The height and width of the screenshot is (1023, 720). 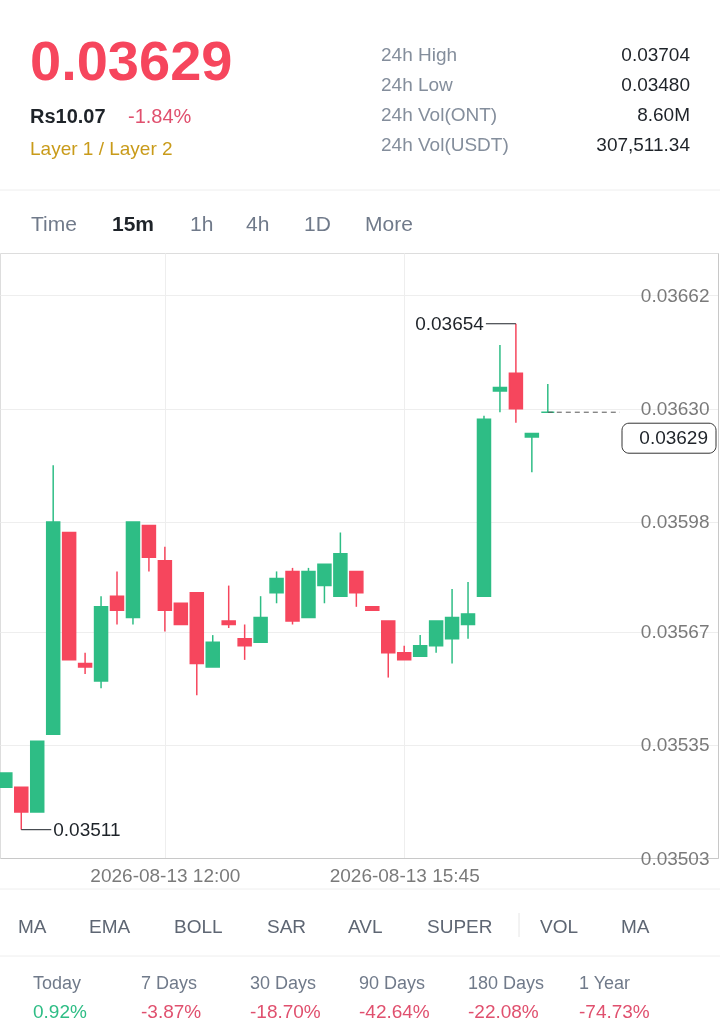 What do you see at coordinates (160, 116) in the screenshot?
I see `text: -1.84%` at bounding box center [160, 116].